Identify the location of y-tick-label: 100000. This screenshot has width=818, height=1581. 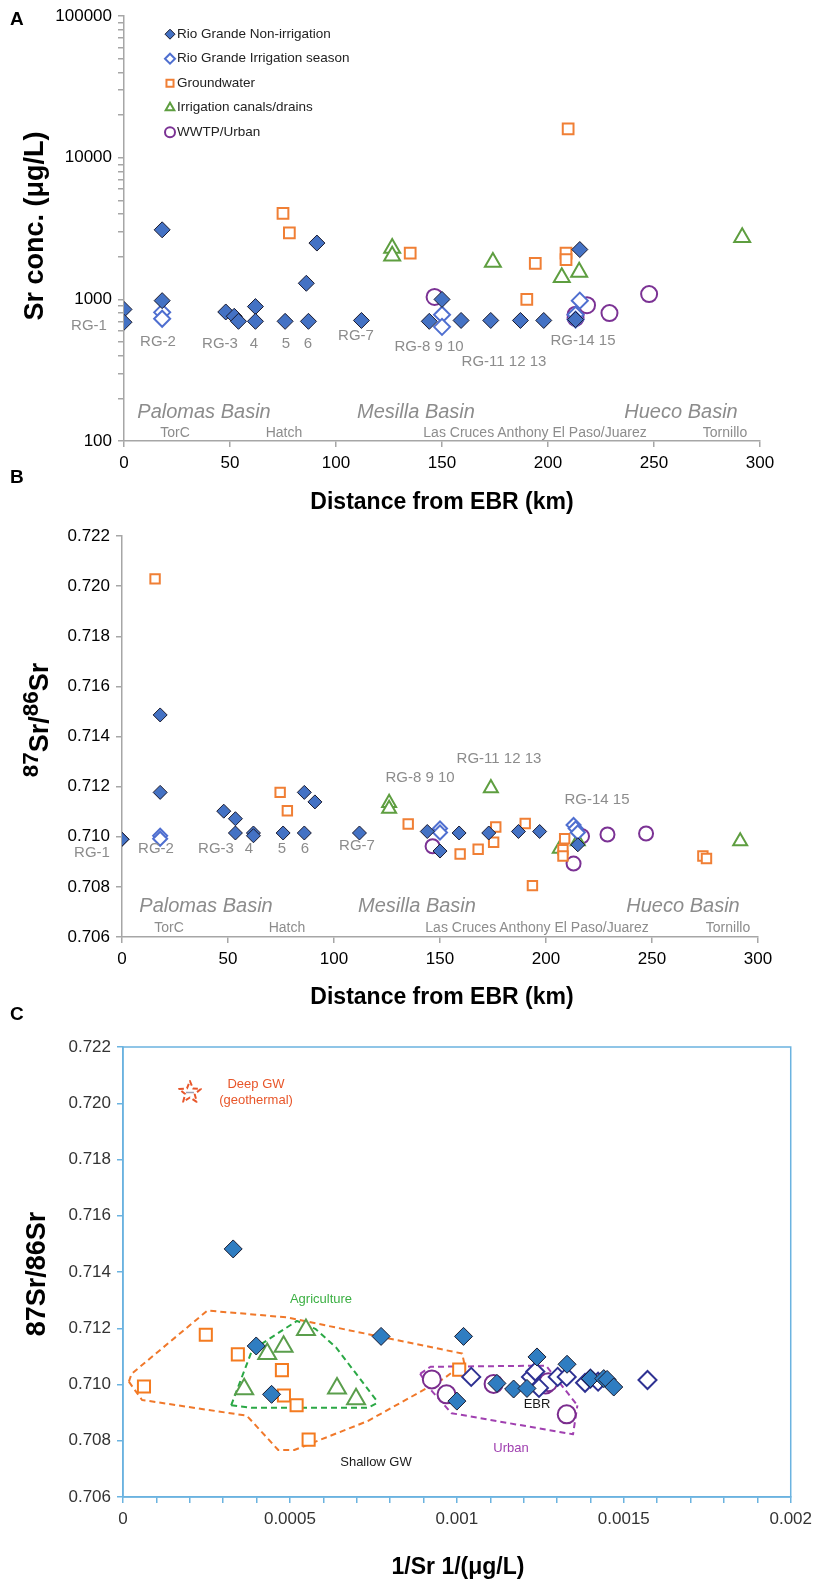
(83, 15).